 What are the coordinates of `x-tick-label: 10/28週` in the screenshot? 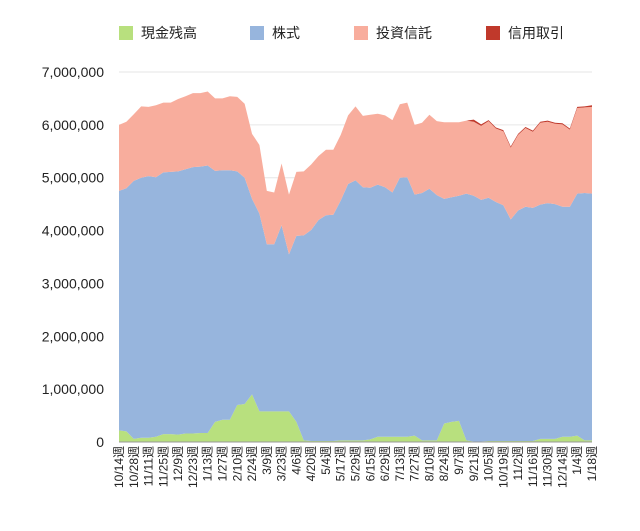 It's located at (134, 467).